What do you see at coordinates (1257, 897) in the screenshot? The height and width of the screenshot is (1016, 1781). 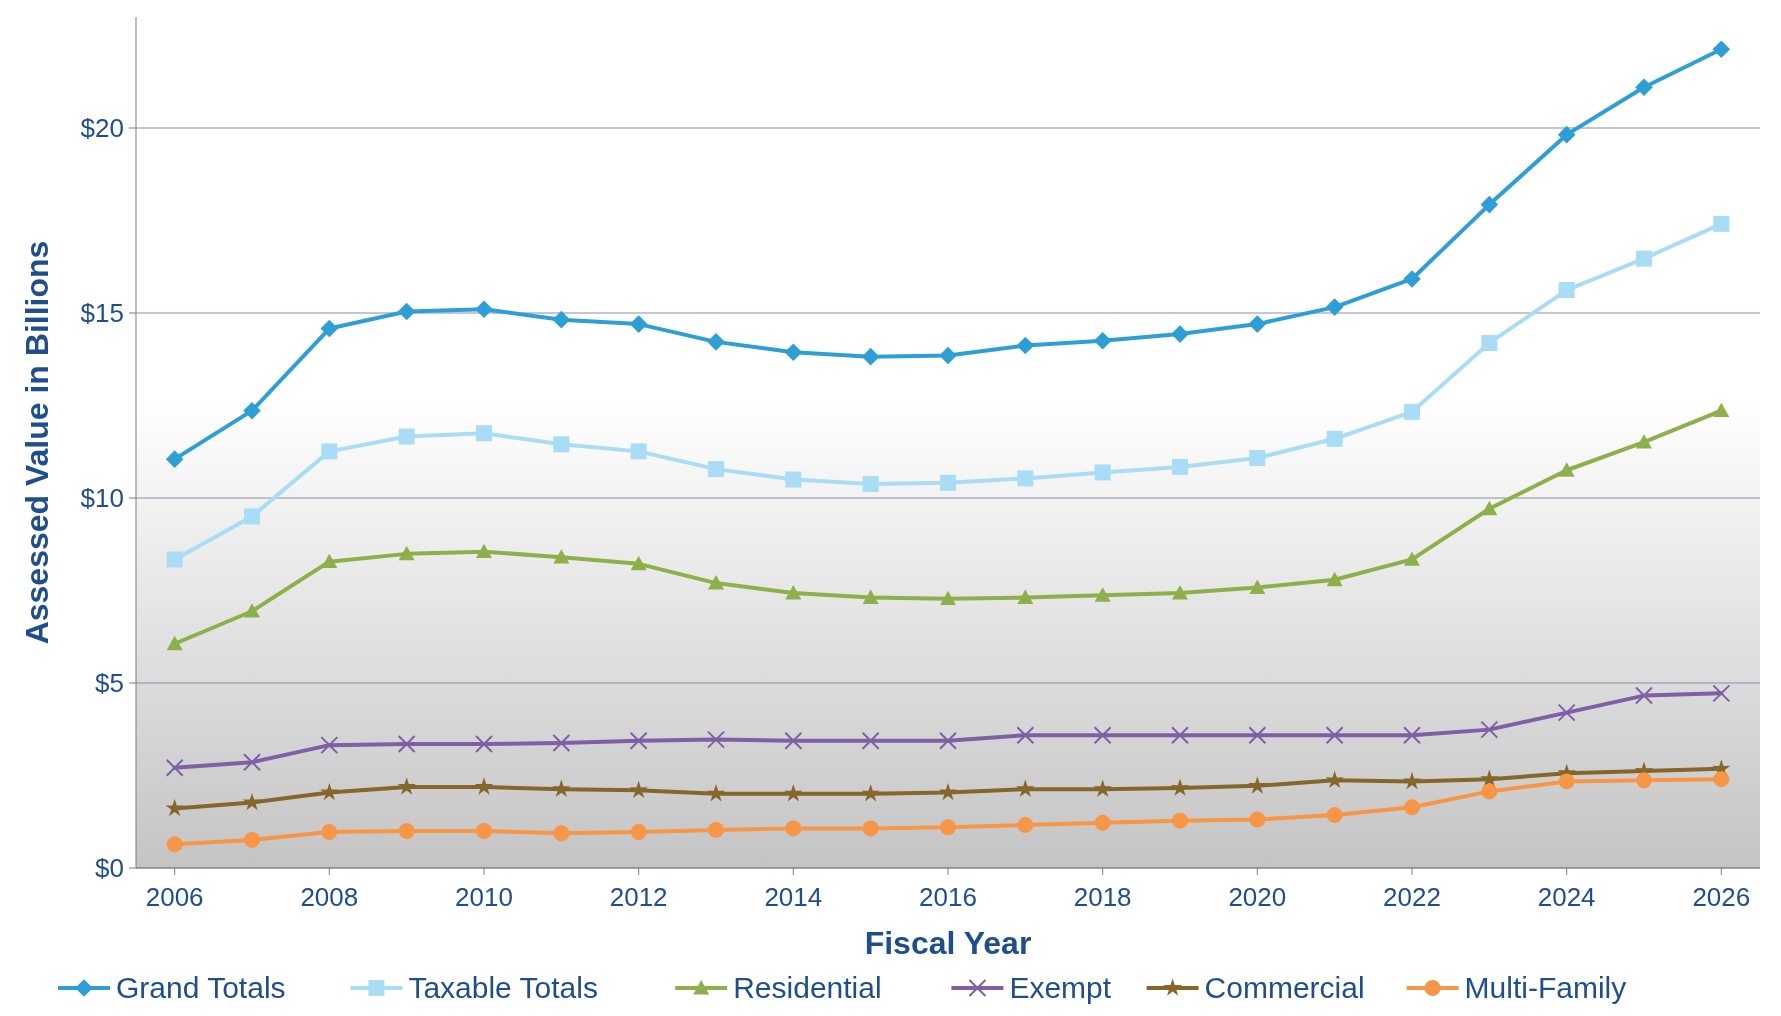 I see `x-tick-label: 2020` at bounding box center [1257, 897].